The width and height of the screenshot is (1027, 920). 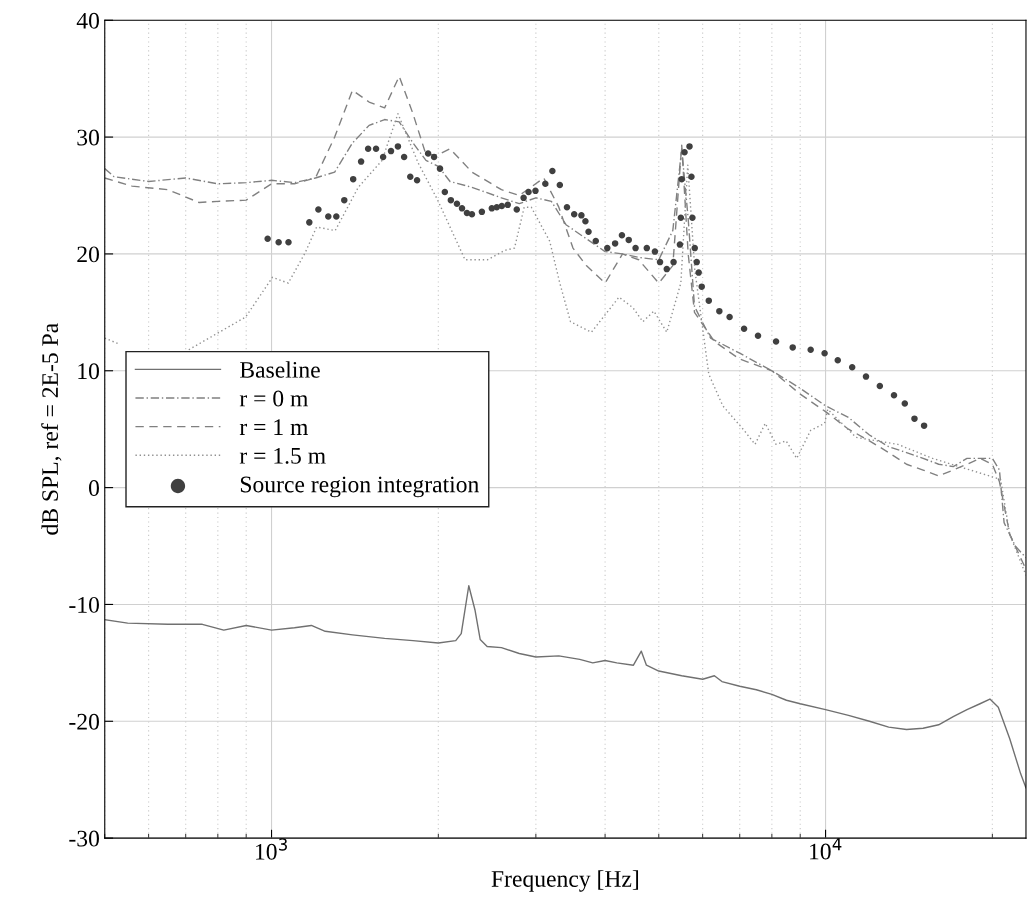 What do you see at coordinates (51, 429) in the screenshot?
I see `y-axis-title: dB SPL, ref = 2E-5 Pa` at bounding box center [51, 429].